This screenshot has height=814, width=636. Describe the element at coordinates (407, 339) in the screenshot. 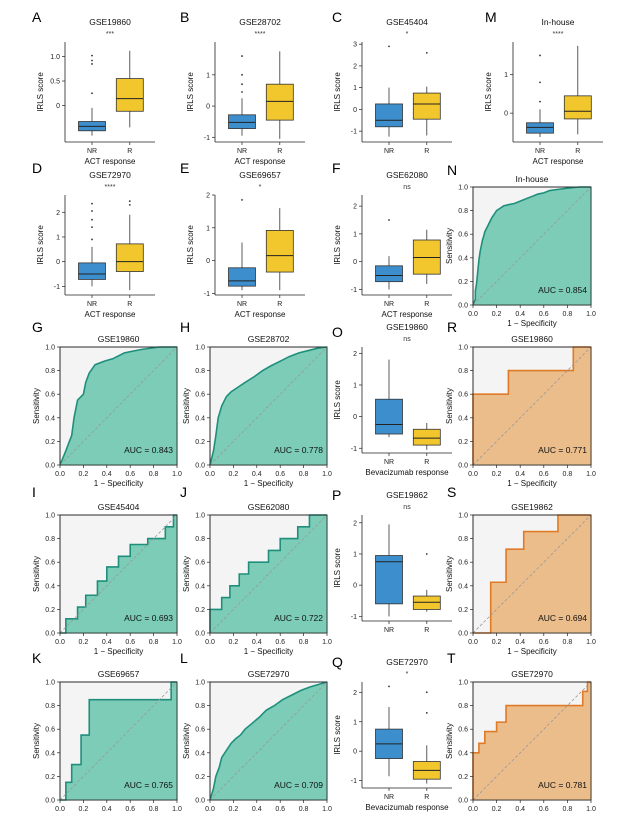

I see `significance-label: ns` at that location.